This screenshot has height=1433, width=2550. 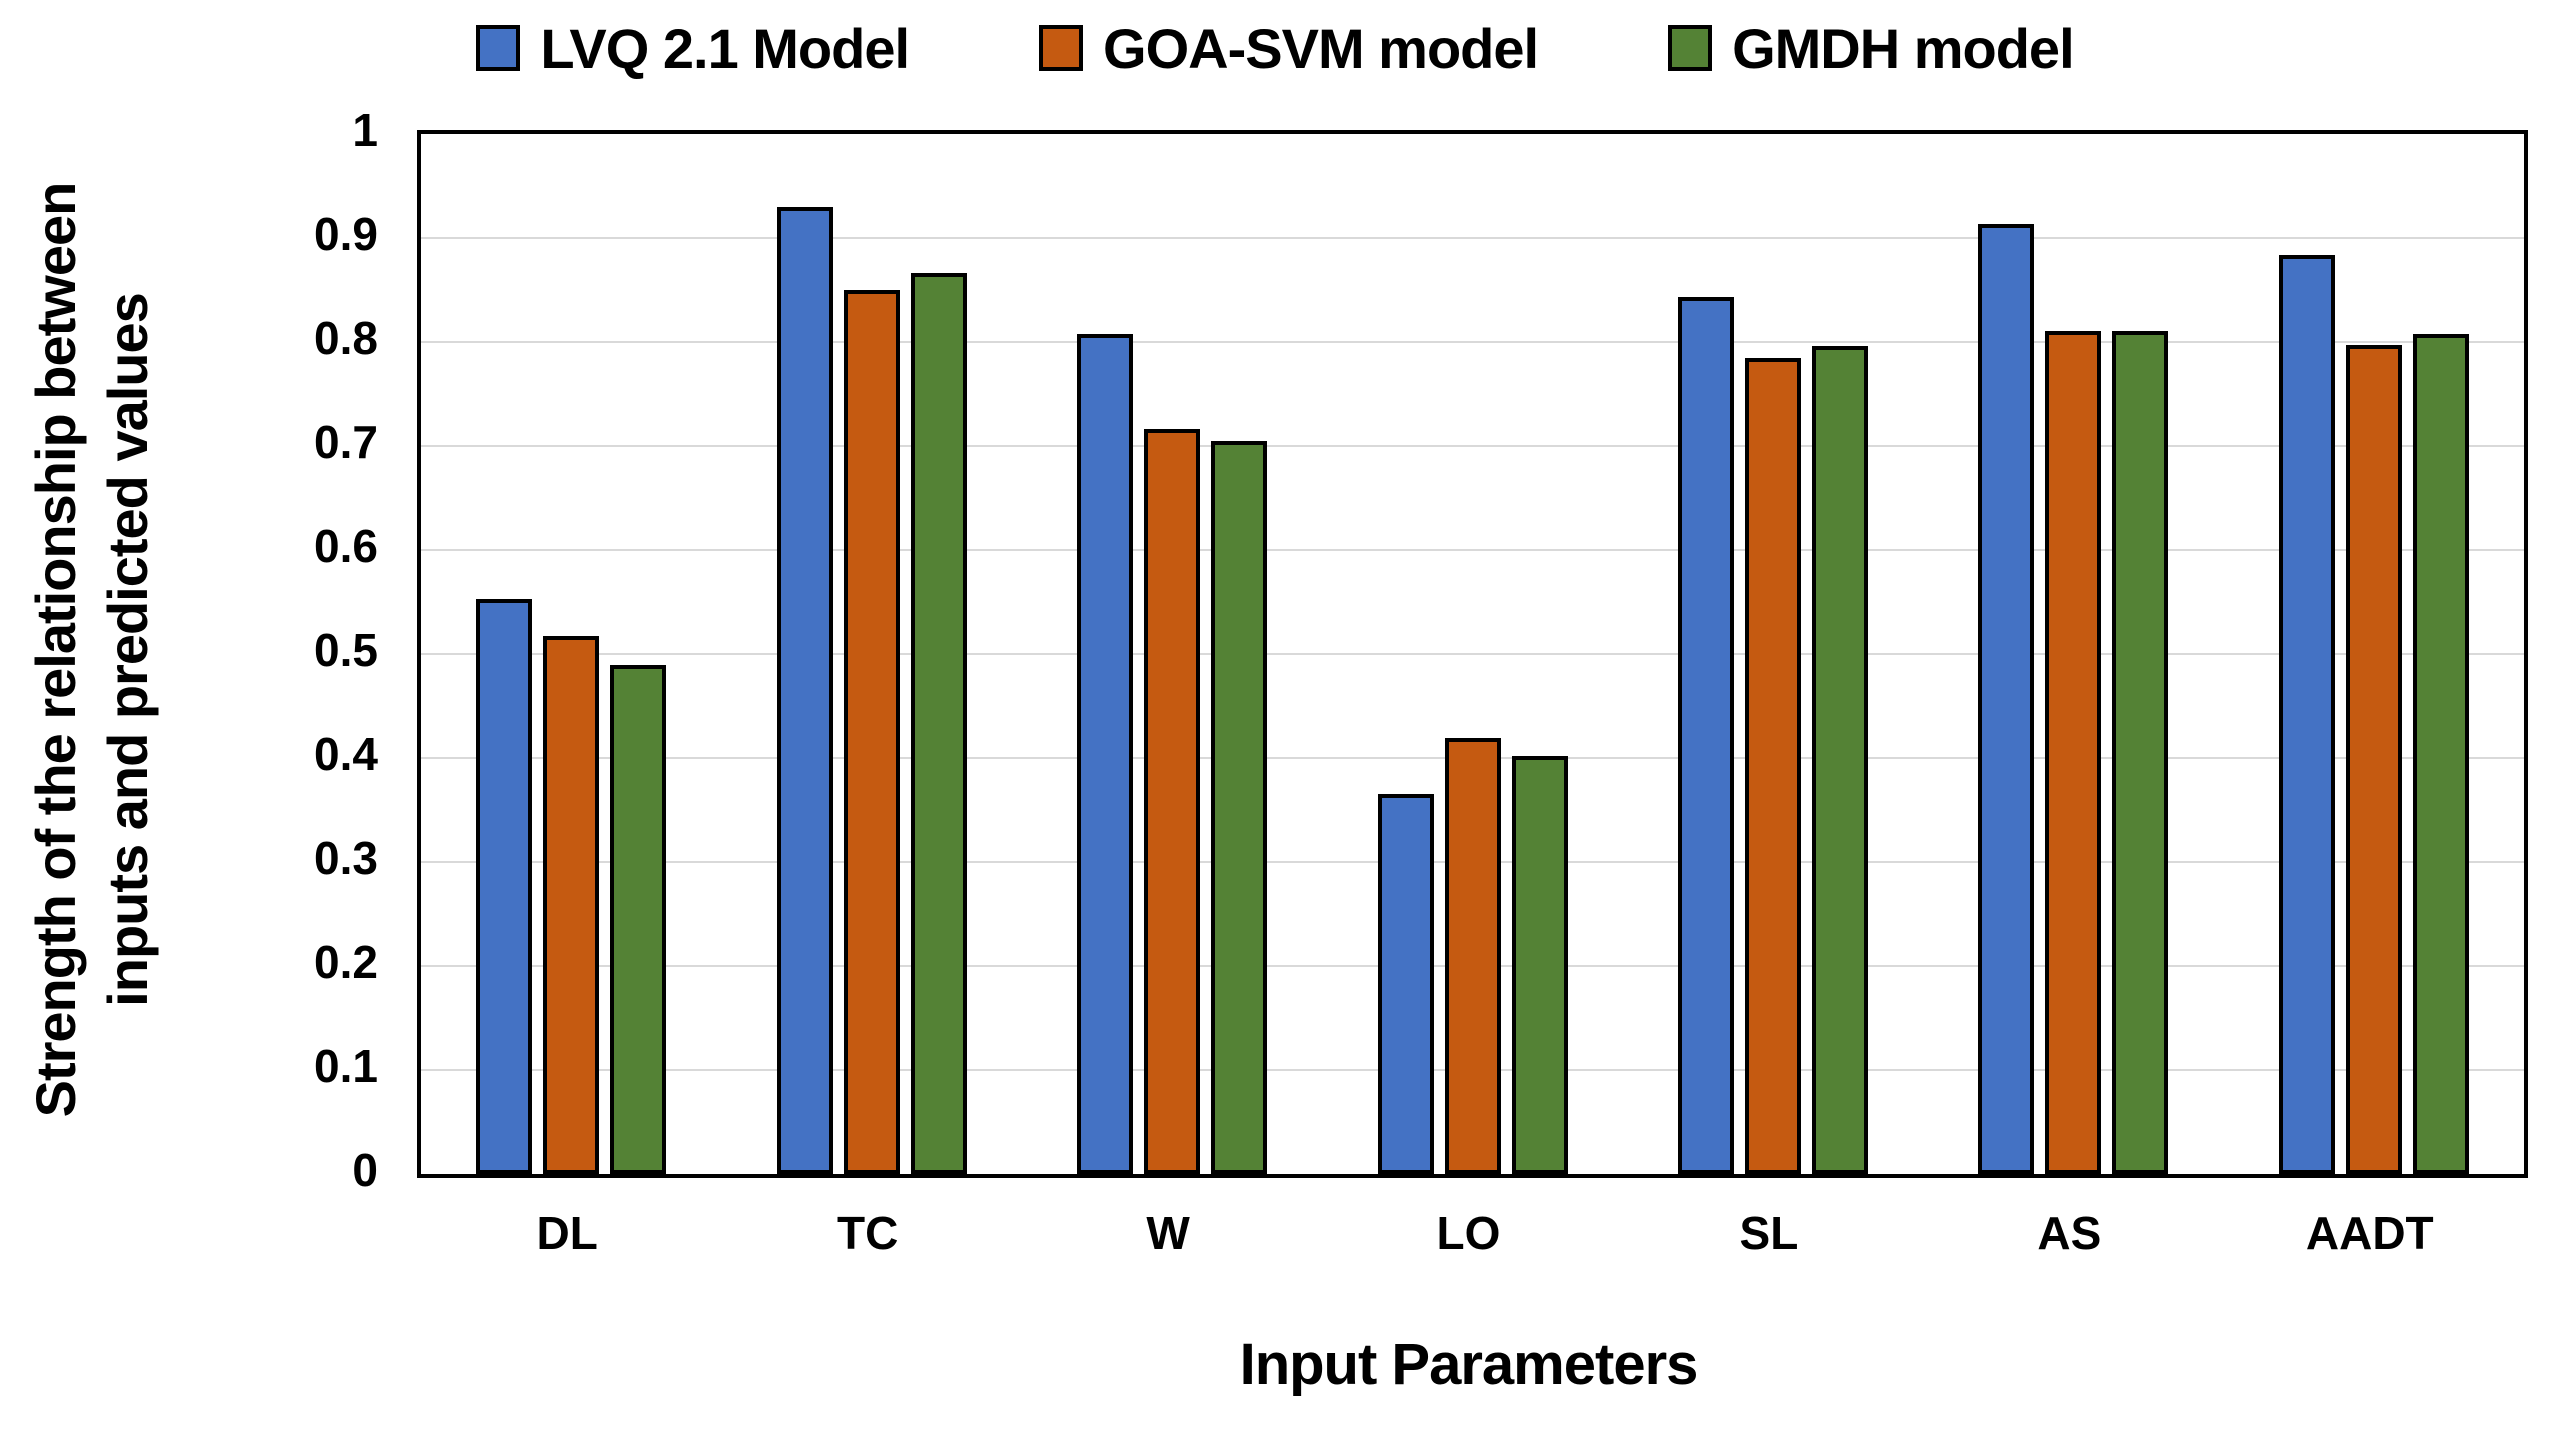 What do you see at coordinates (1468, 1233) in the screenshot?
I see `x-category-label-lo: LO` at bounding box center [1468, 1233].